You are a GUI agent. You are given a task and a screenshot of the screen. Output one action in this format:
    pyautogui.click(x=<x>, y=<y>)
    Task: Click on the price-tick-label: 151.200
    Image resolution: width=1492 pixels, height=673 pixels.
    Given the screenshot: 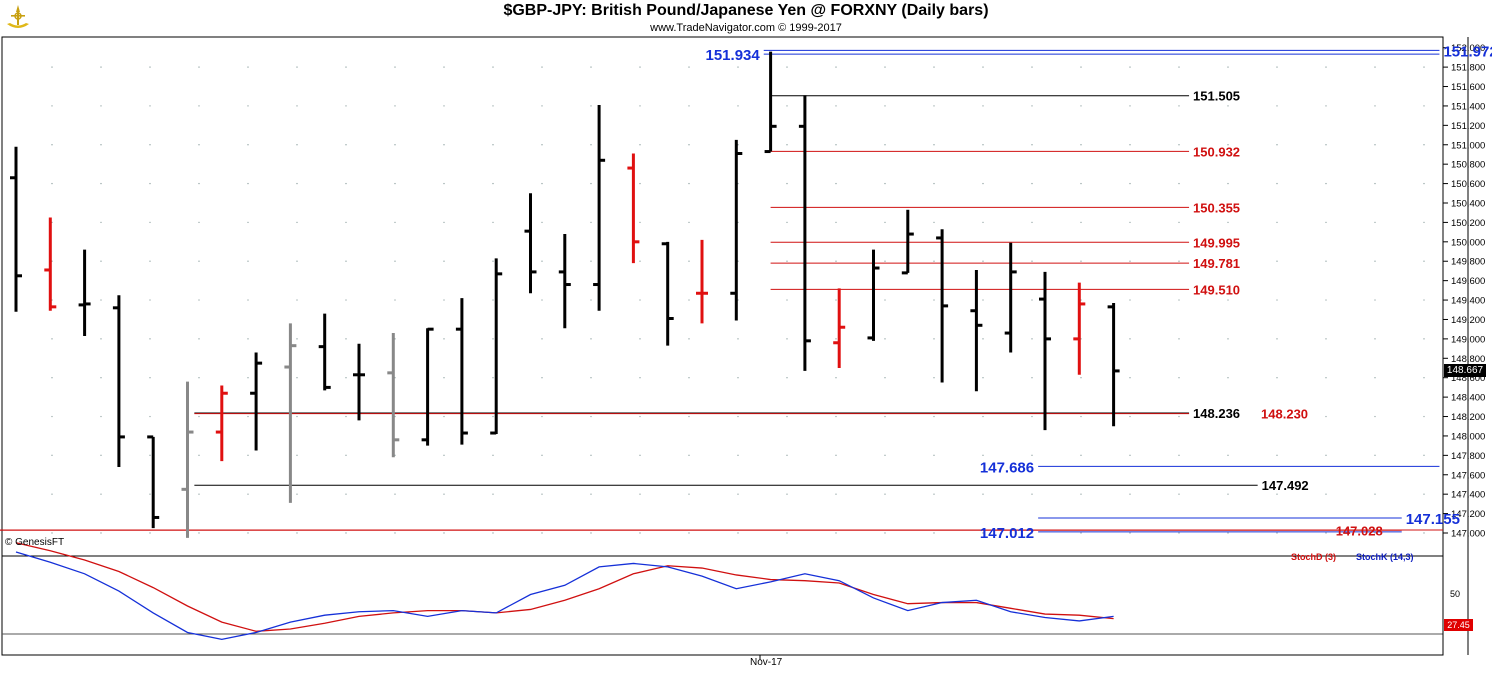 What is the action you would take?
    pyautogui.click(x=1468, y=126)
    